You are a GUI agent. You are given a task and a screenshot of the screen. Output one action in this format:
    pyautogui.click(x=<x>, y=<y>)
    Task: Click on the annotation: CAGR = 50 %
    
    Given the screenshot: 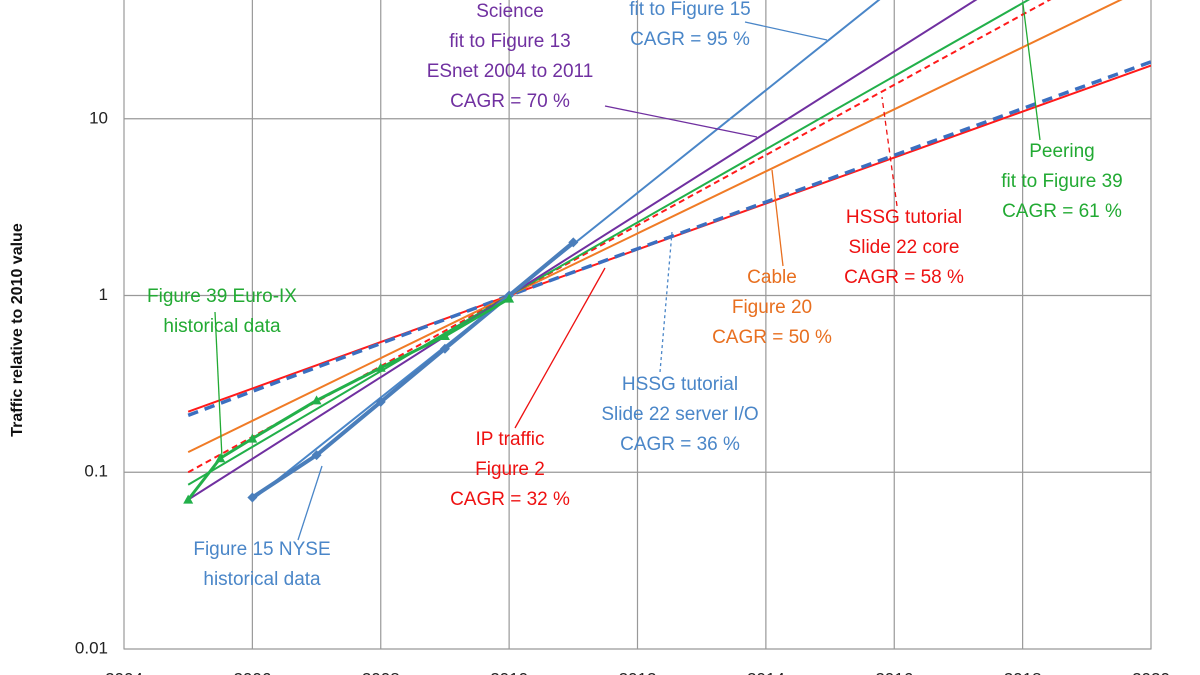 What is the action you would take?
    pyautogui.click(x=772, y=337)
    